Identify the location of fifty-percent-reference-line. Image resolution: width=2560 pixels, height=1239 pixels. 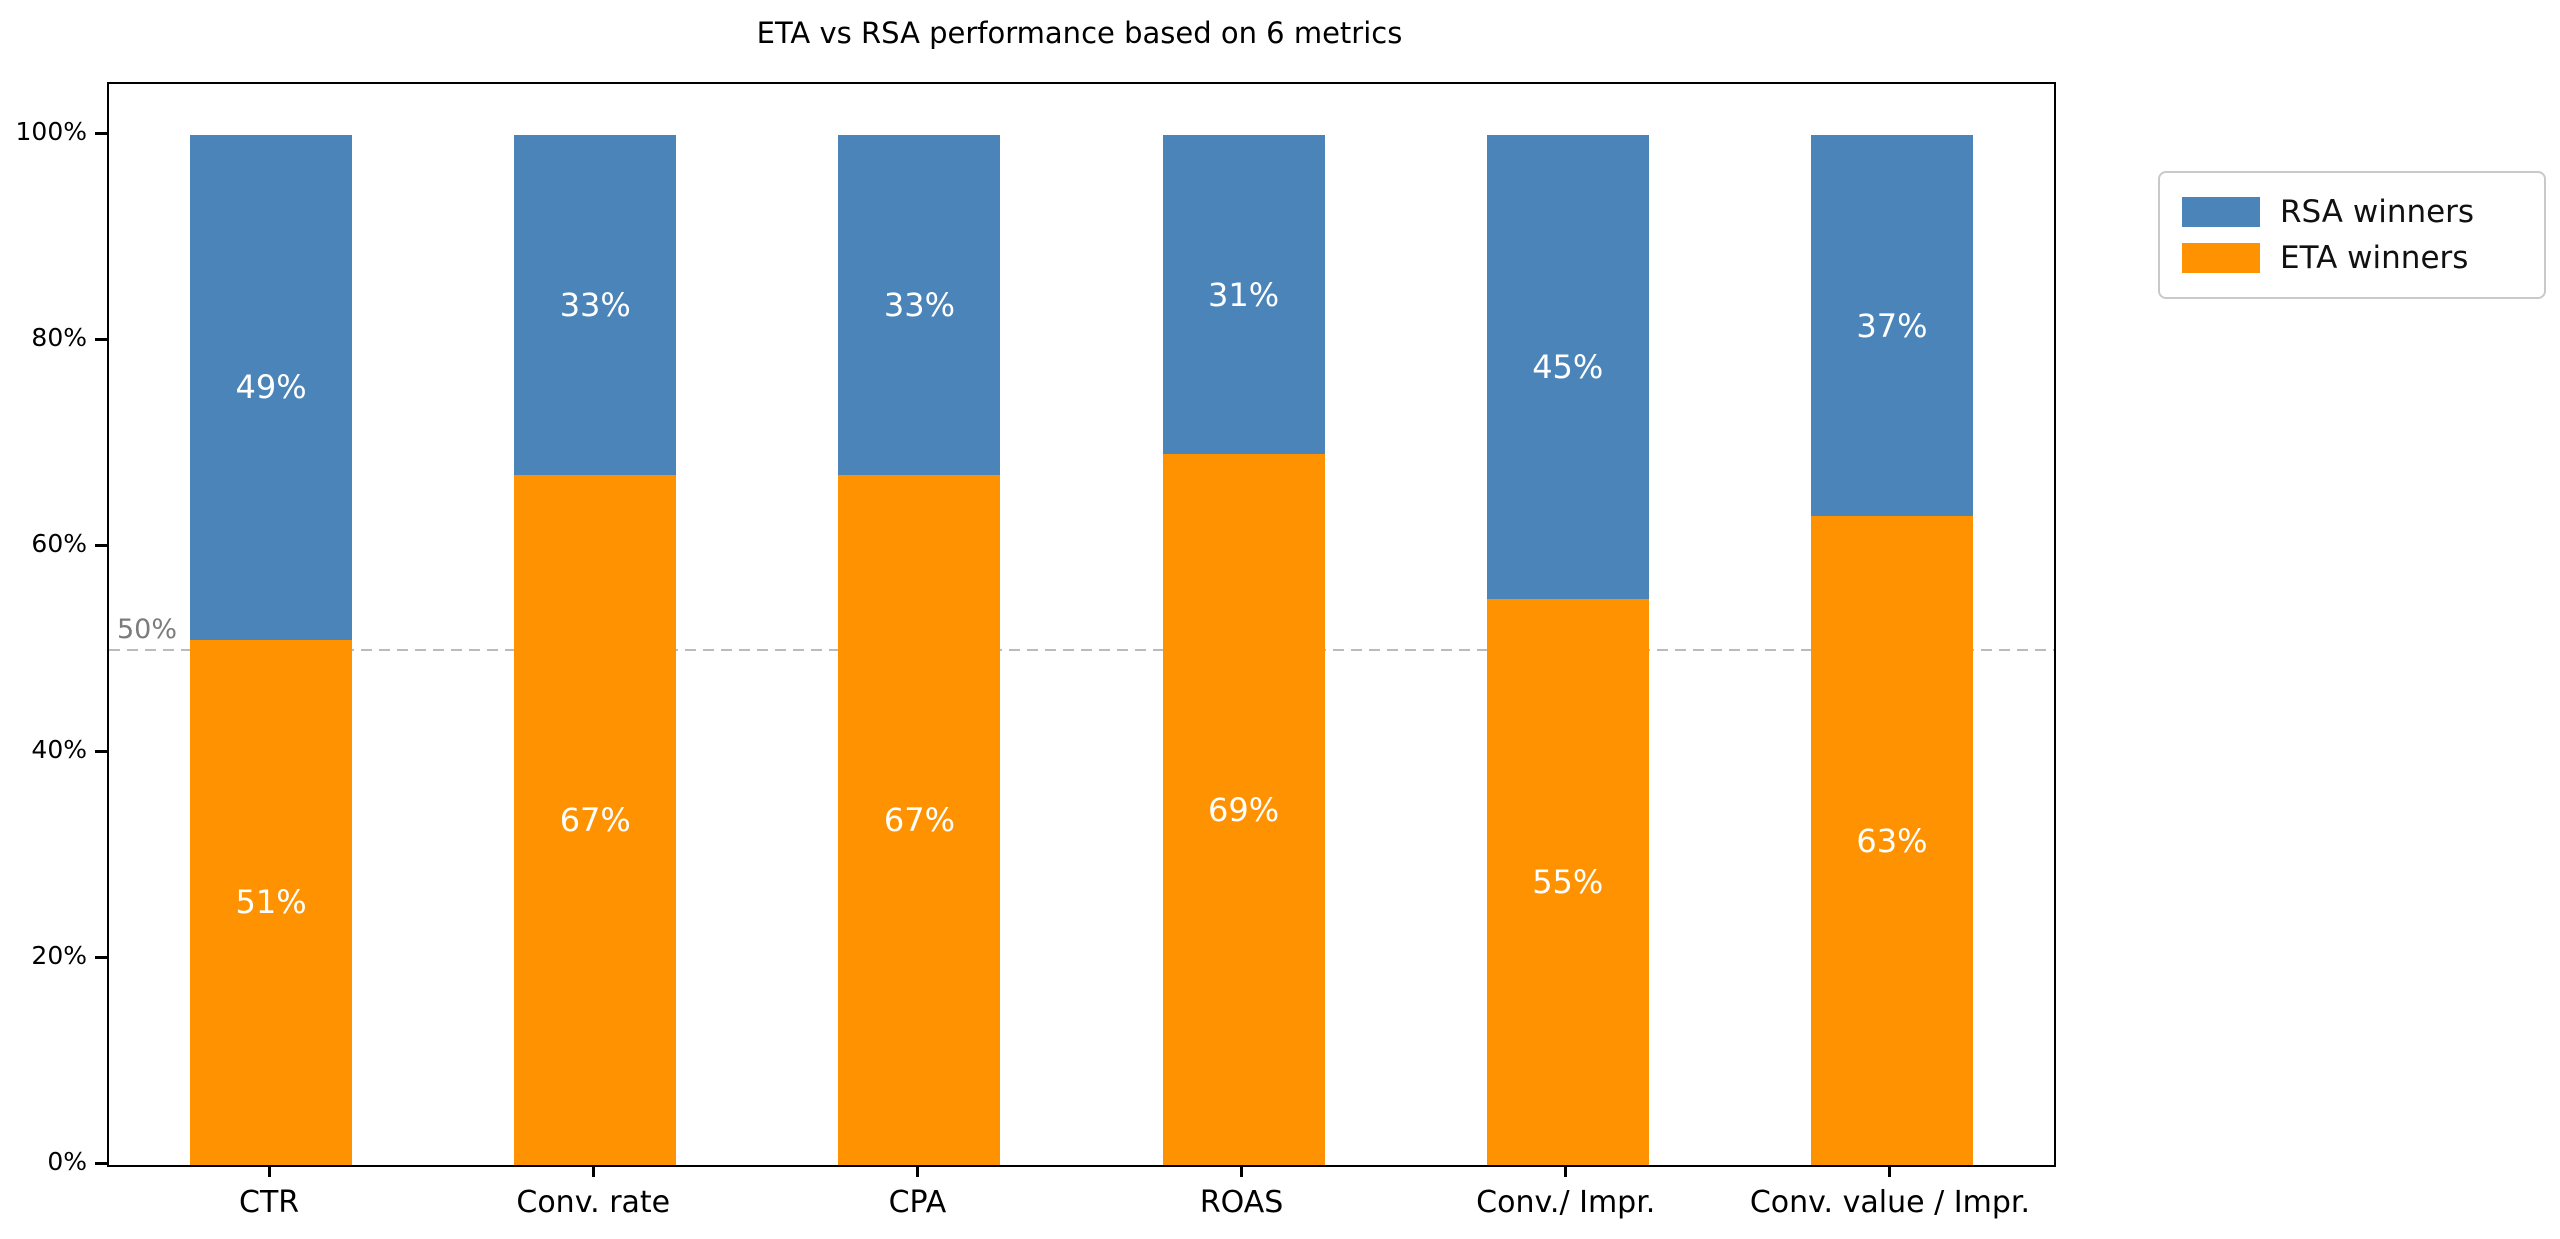
(1081, 650).